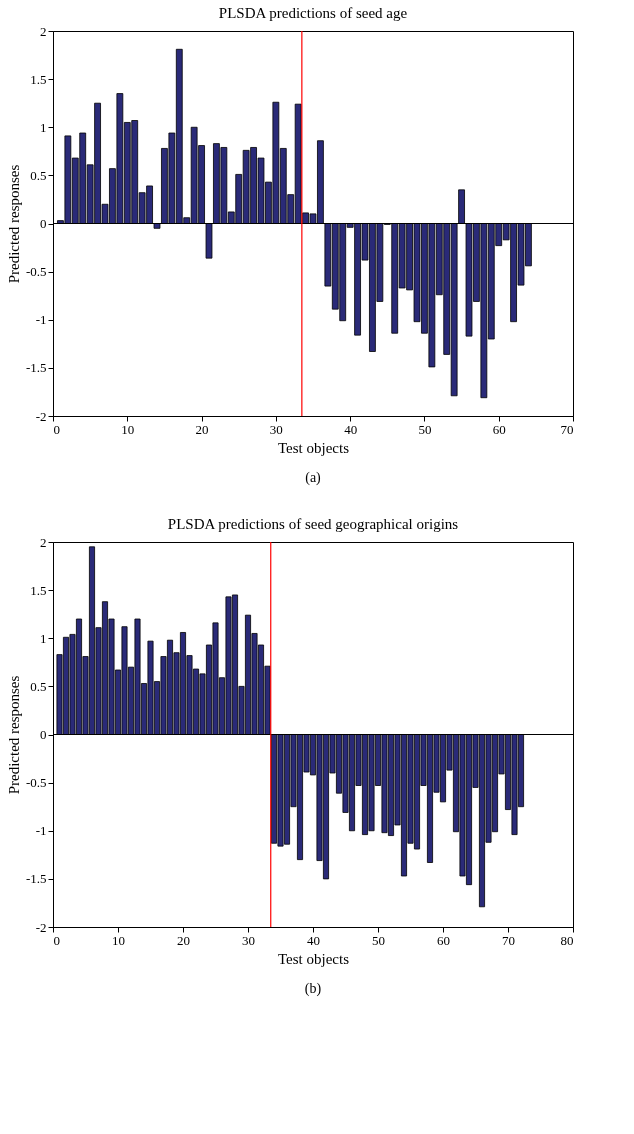 Image resolution: width=634 pixels, height=1134 pixels. I want to click on chart-title: PLSDA predictions of seed age, so click(313, 13).